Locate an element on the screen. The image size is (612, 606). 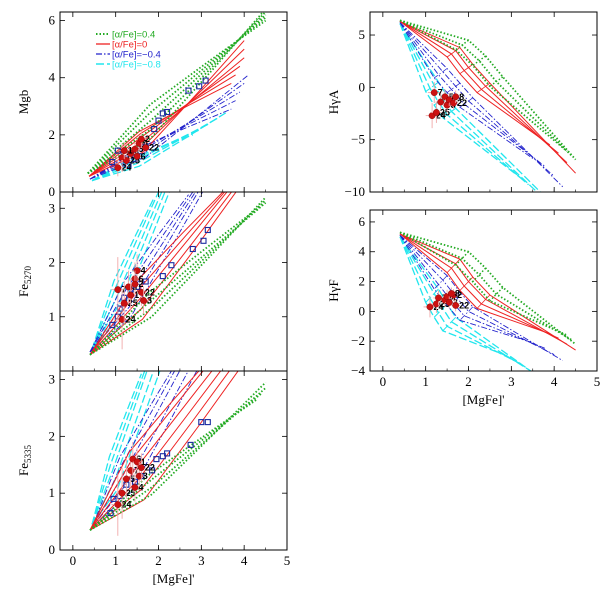
x-tick-label: 3 is located at coordinates (511, 381).